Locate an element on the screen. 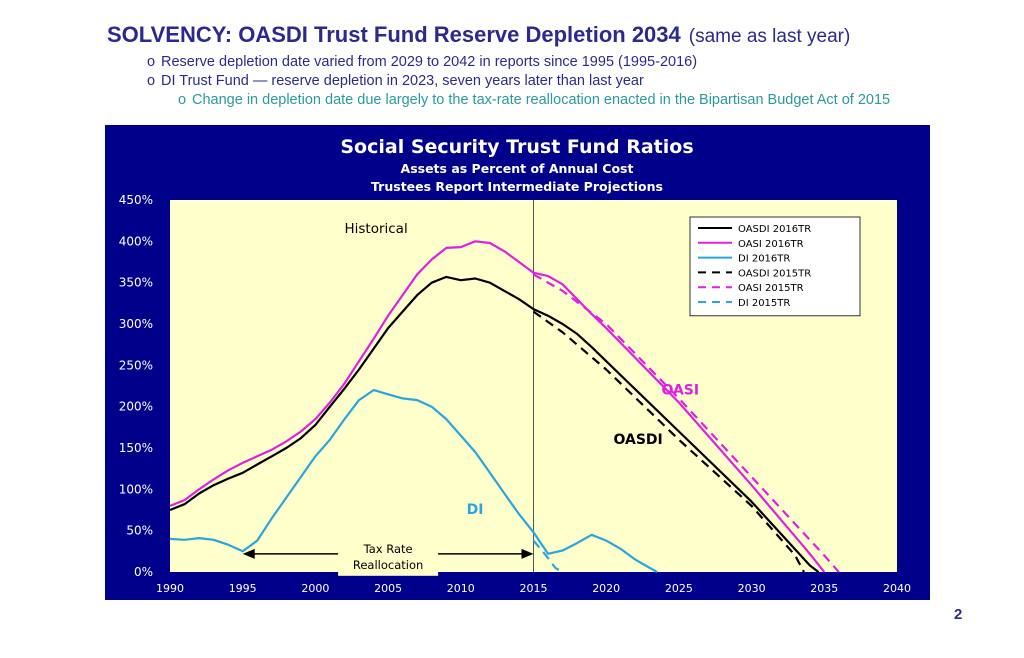 The height and width of the screenshot is (658, 1024). x-tick-label: 2025 is located at coordinates (679, 588).